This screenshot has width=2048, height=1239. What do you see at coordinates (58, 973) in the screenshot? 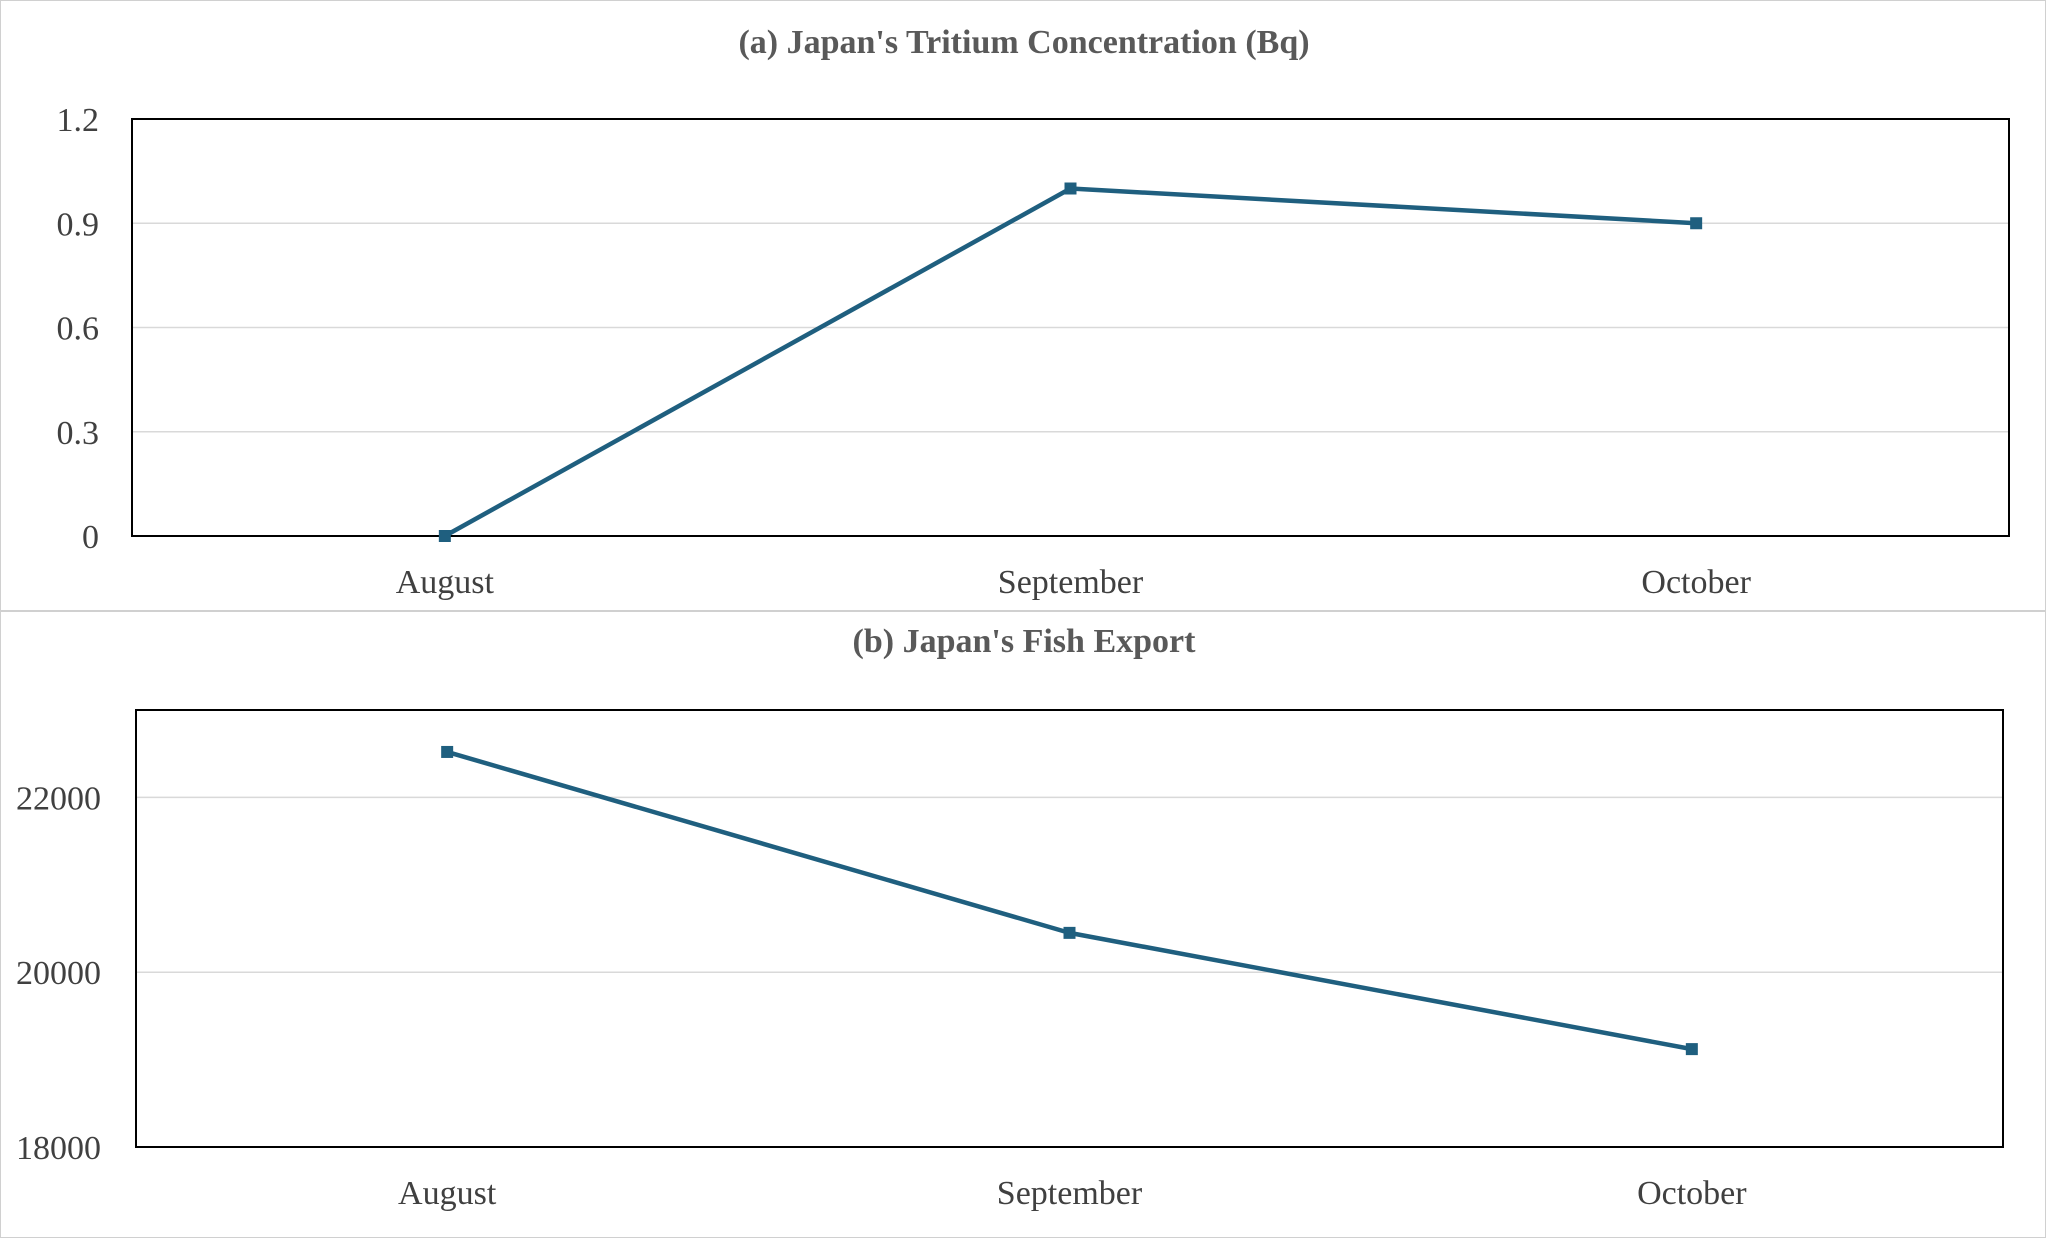
I see `y-tick-label: 20000` at bounding box center [58, 973].